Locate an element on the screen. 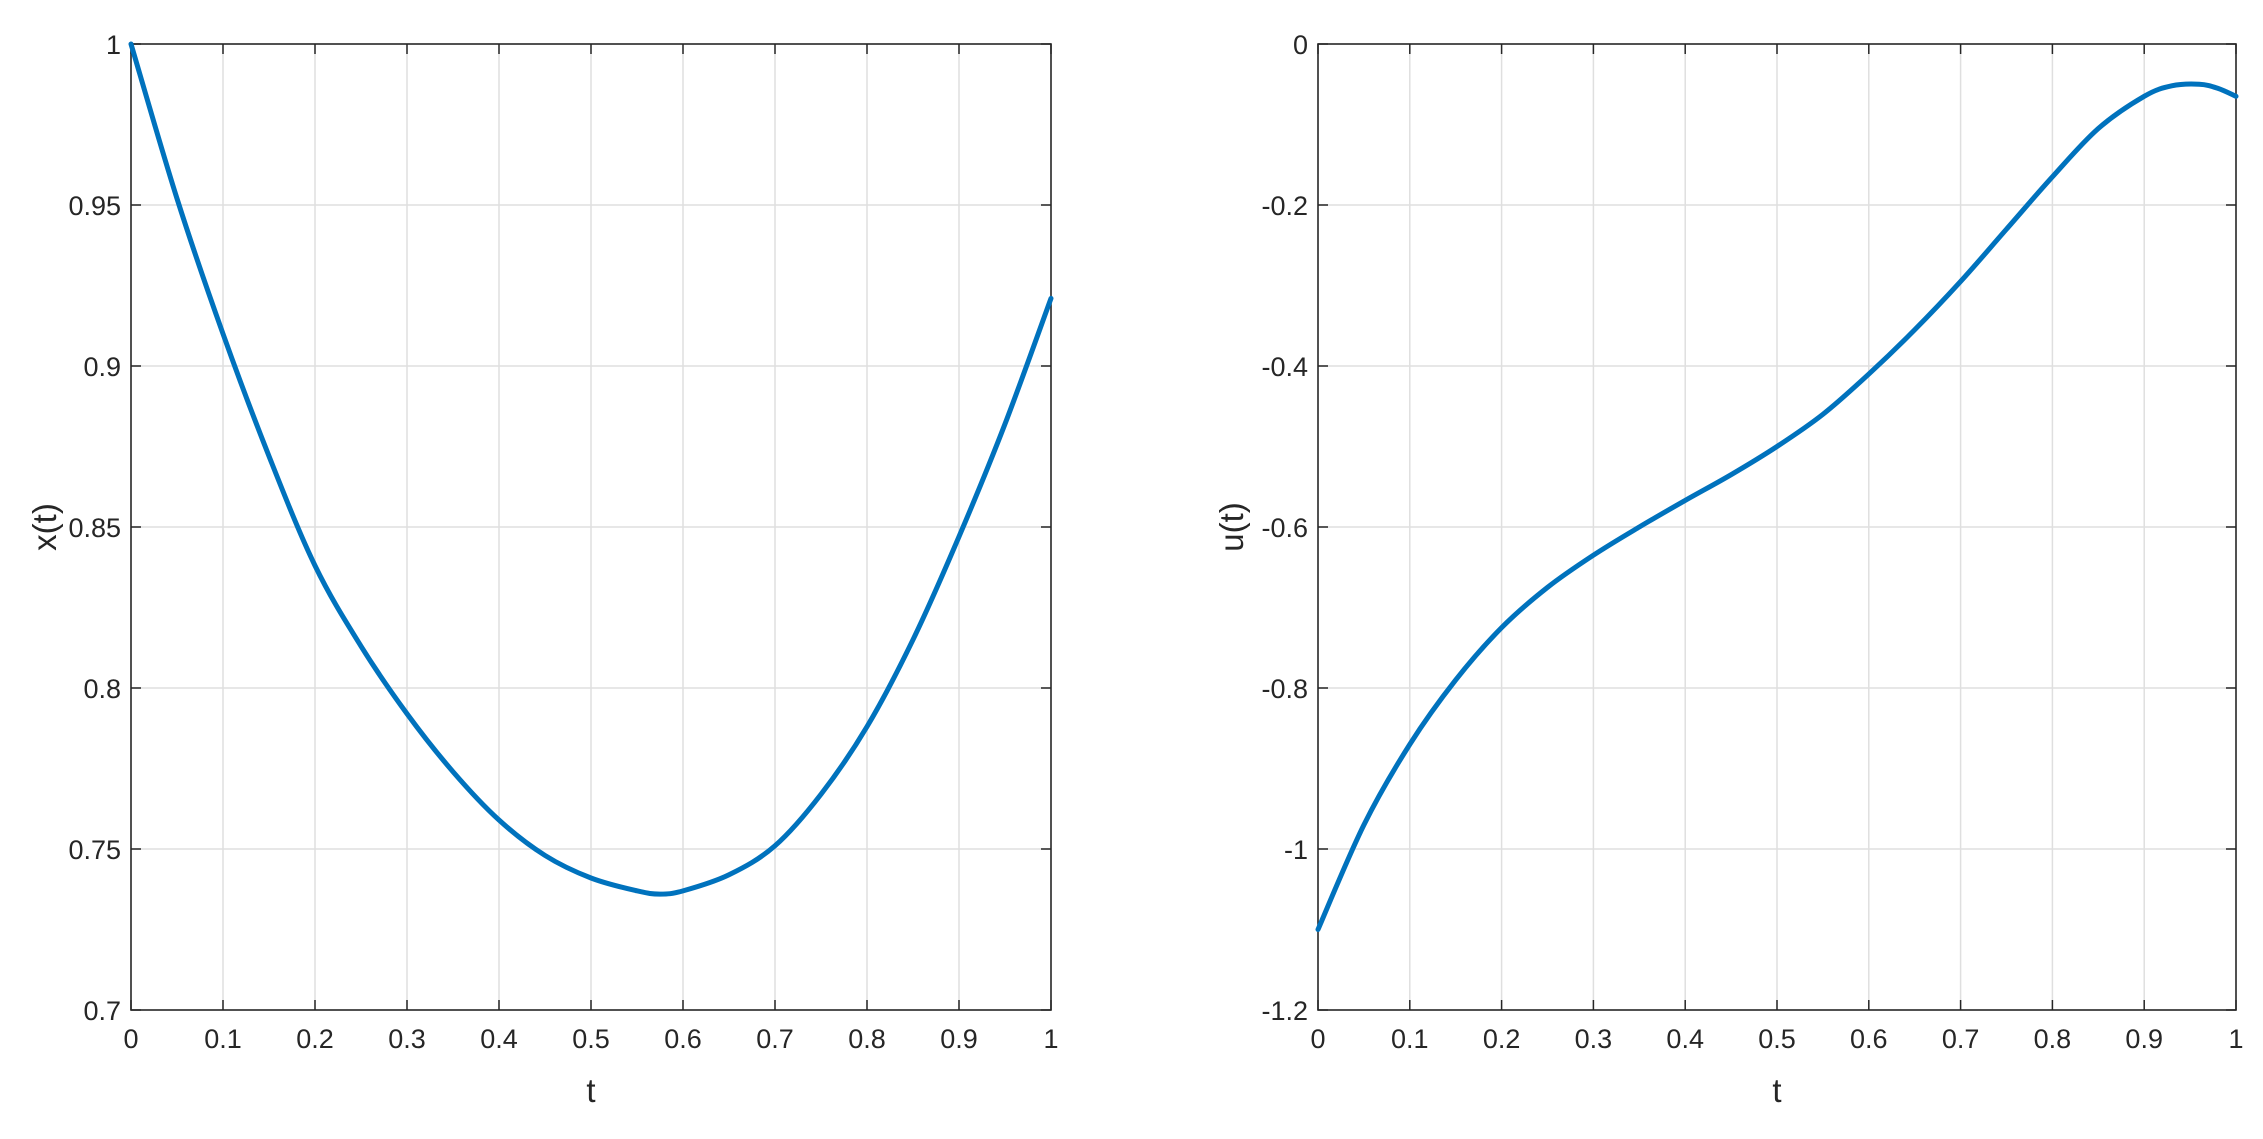 The image size is (2263, 1139). y-tick-label: 0.95 is located at coordinates (94, 206).